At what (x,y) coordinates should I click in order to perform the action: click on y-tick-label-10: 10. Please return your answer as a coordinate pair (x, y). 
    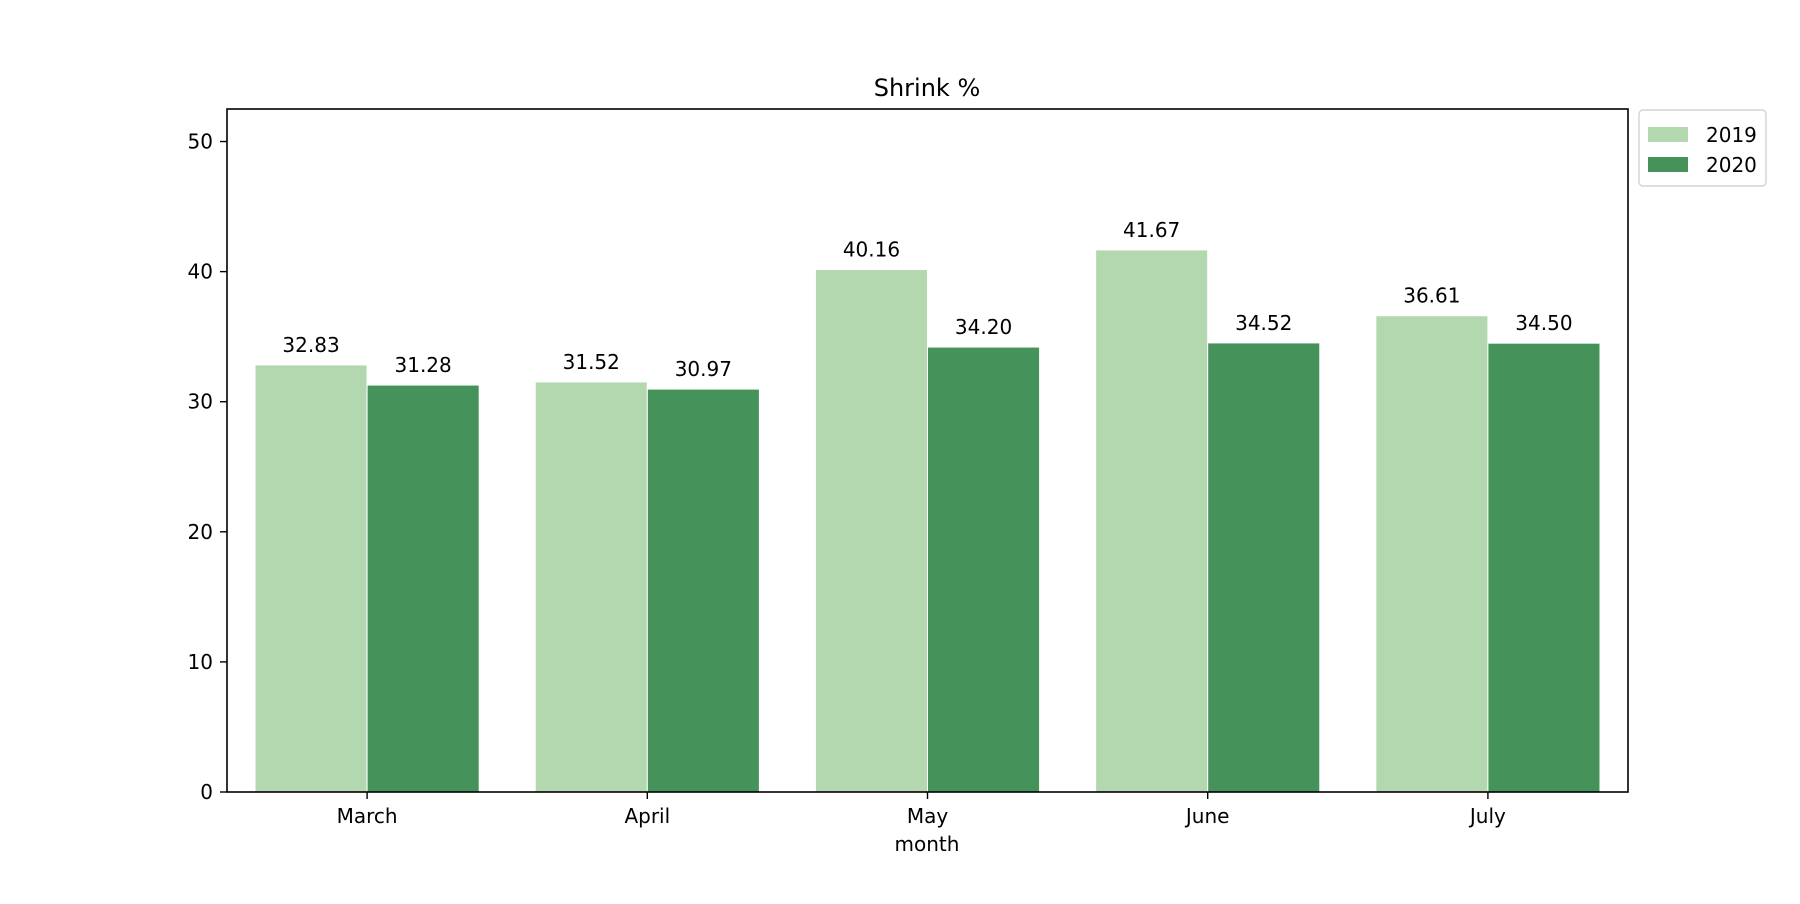
    Looking at the image, I should click on (200, 662).